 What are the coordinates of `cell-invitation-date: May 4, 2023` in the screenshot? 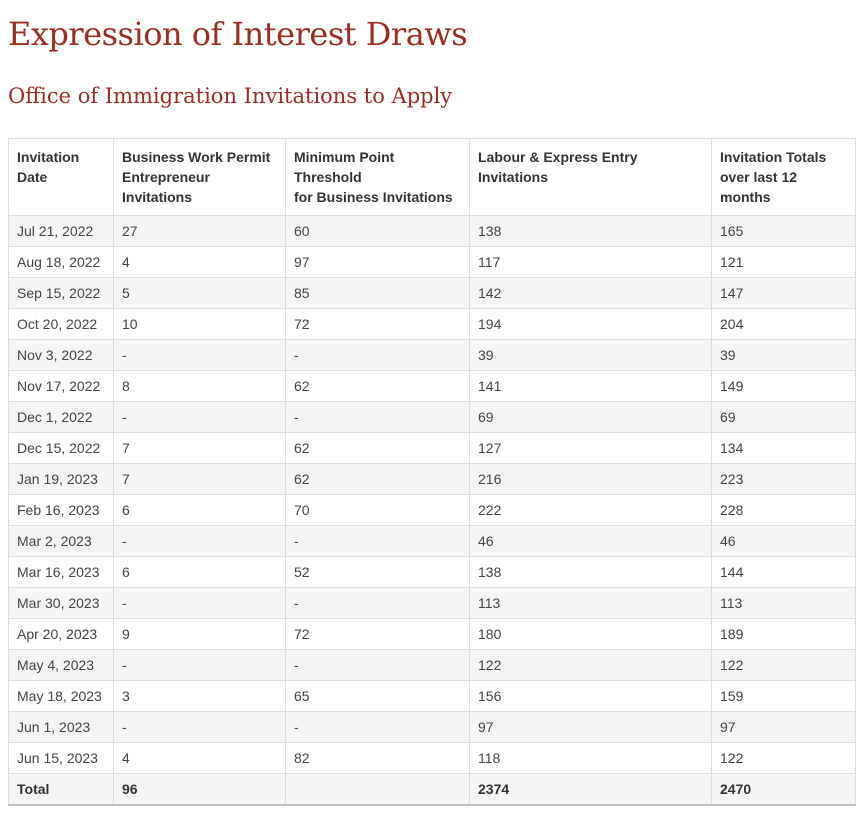 It's located at (61, 664).